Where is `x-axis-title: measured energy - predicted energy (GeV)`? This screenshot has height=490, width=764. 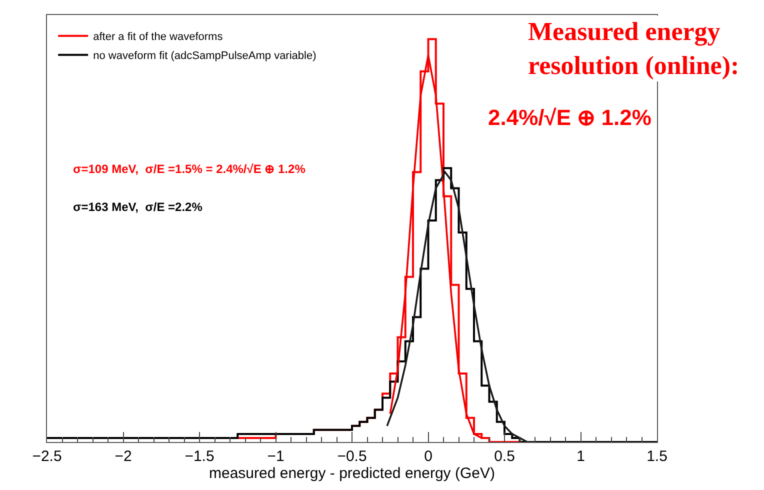 x-axis-title: measured energy - predicted energy (GeV) is located at coordinates (352, 473).